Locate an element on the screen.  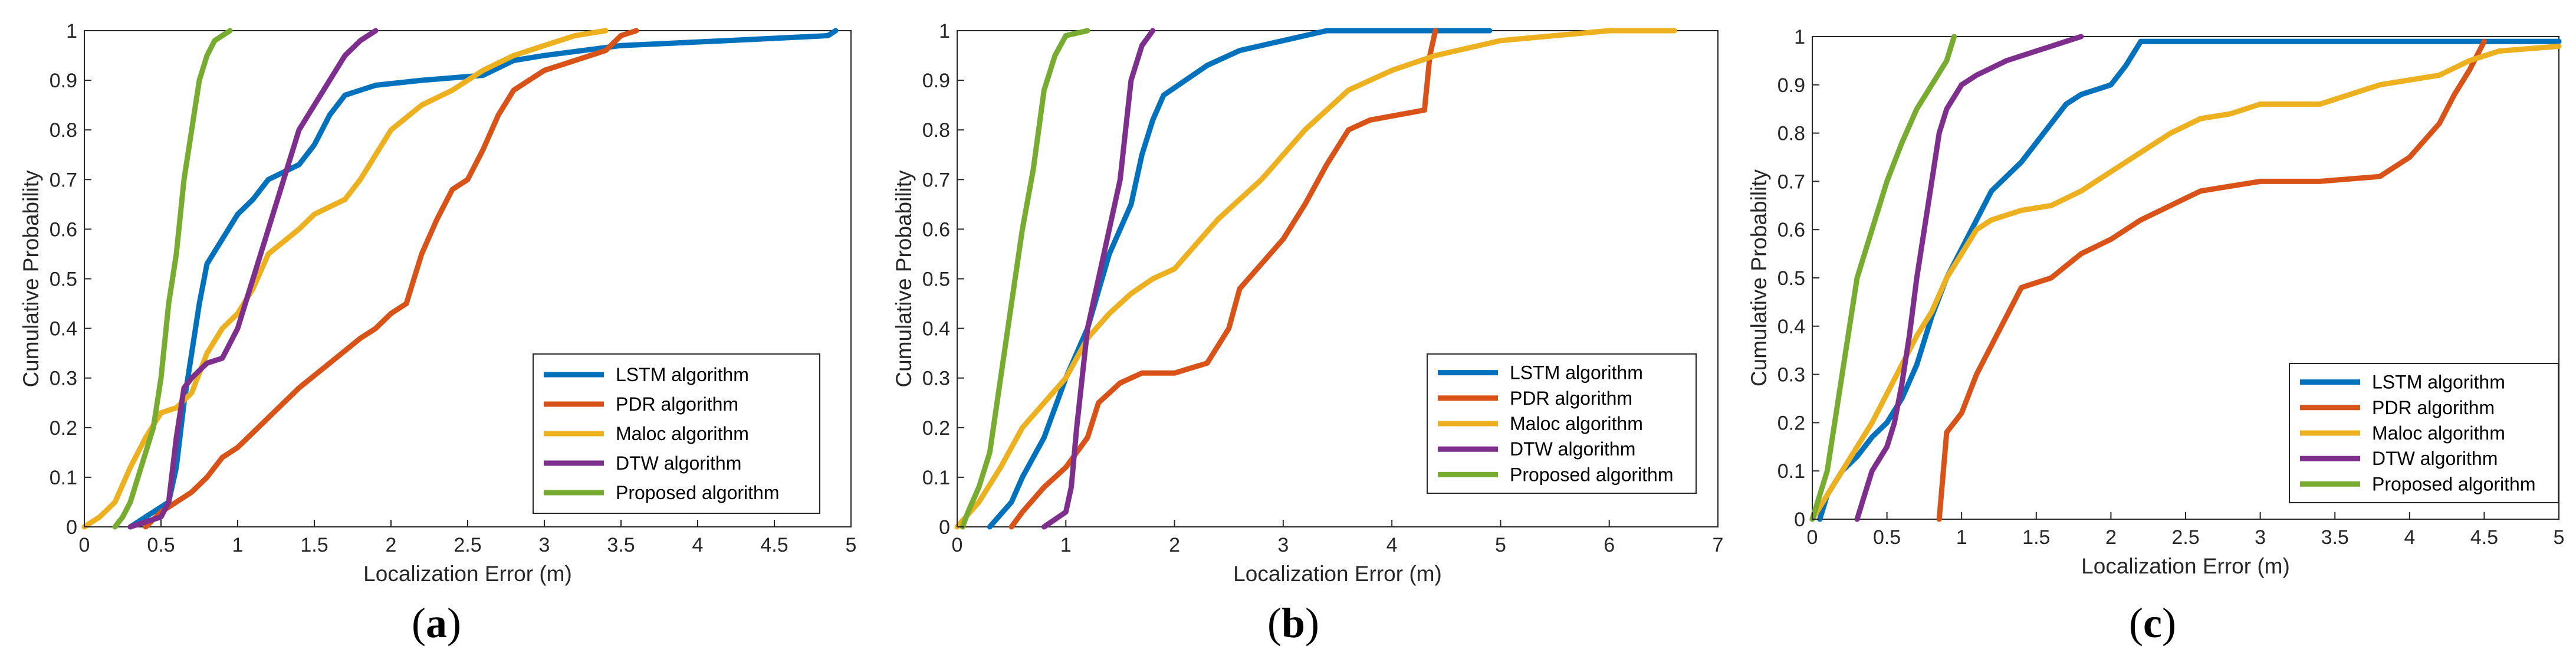
series-line-proposed is located at coordinates (1883, 278).